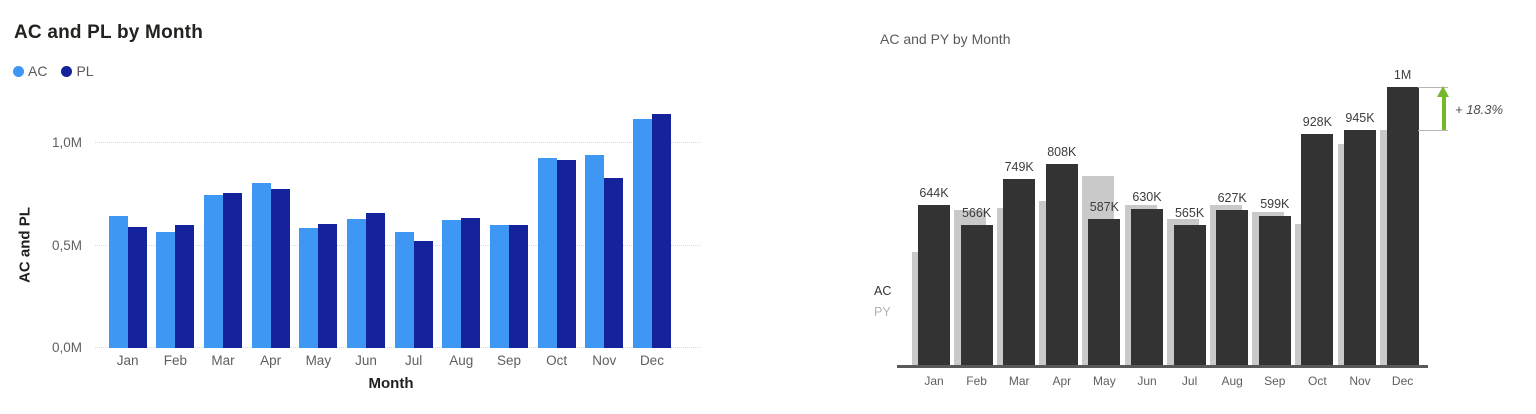  I want to click on gridline-1m, so click(397, 142).